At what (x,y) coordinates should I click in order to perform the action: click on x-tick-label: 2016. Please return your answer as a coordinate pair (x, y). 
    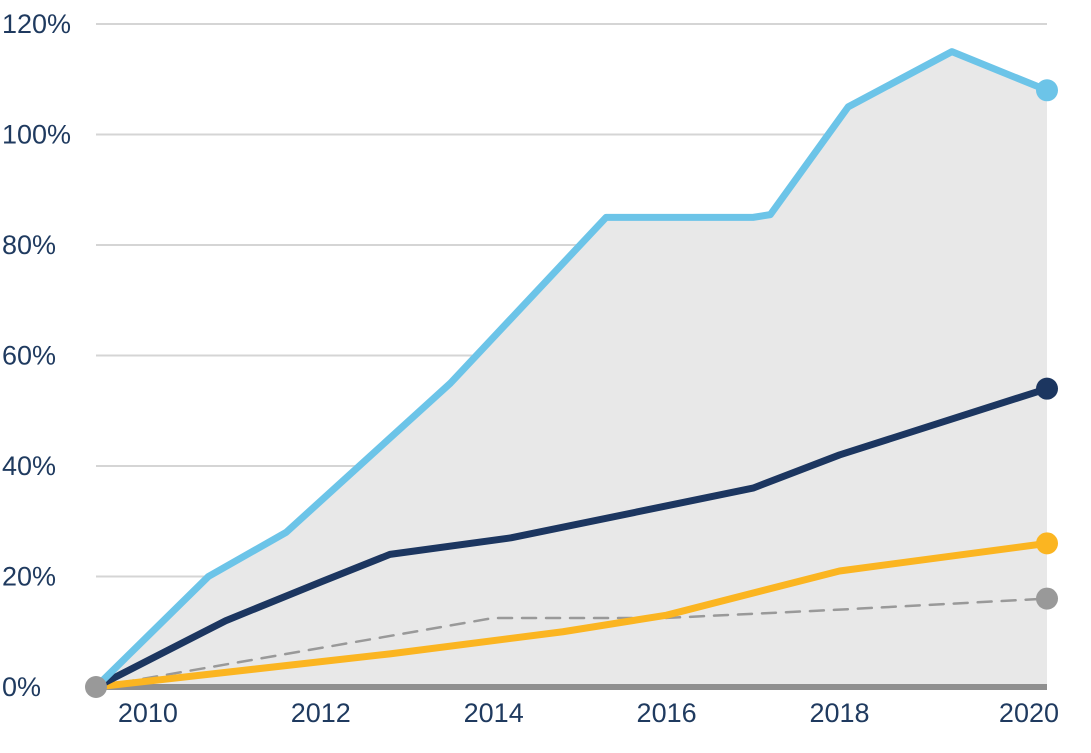
    Looking at the image, I should click on (667, 713).